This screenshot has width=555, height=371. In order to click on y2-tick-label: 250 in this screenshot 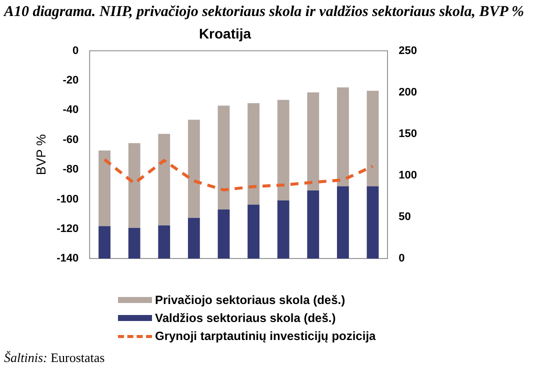, I will do `click(408, 50)`.